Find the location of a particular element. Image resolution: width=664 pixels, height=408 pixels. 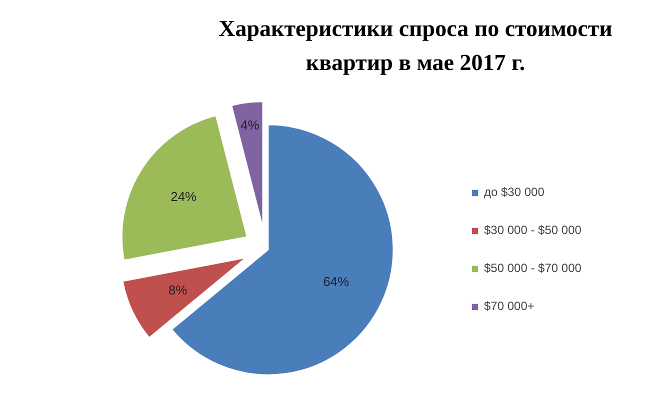

legend-label: $30 000 - $50 000 is located at coordinates (533, 230).